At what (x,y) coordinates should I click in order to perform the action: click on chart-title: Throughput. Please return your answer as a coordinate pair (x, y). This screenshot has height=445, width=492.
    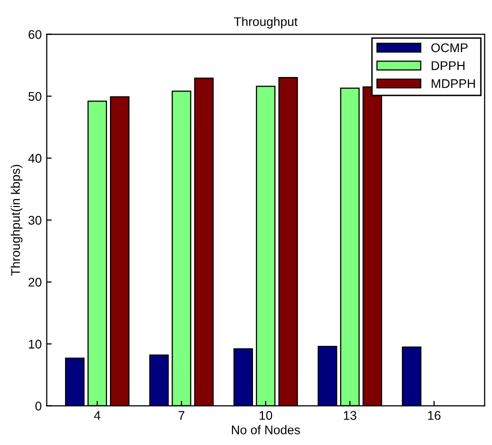
    Looking at the image, I should click on (266, 22).